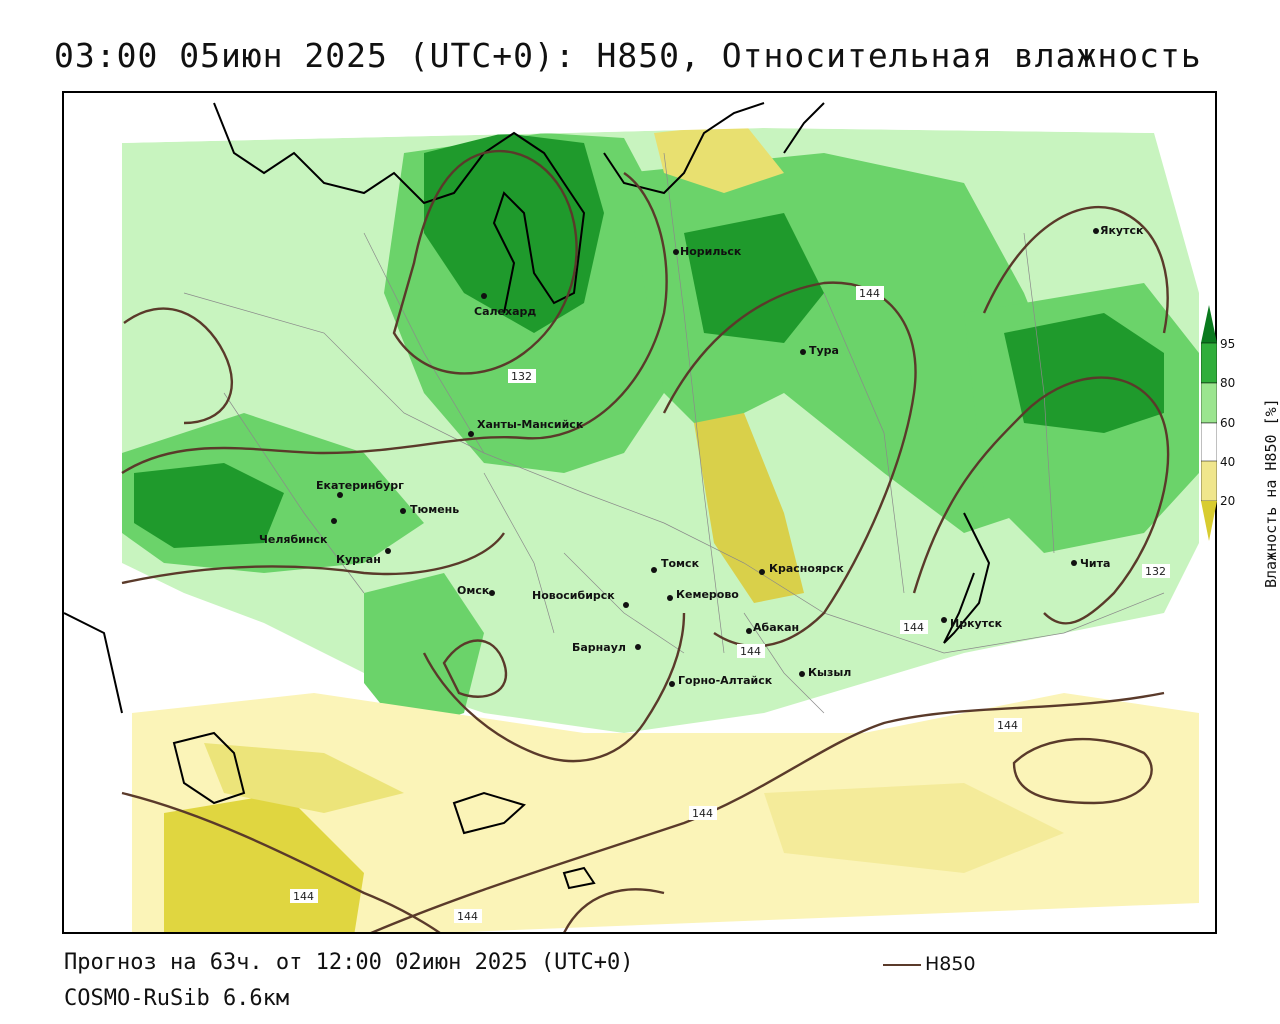 The width and height of the screenshot is (1280, 1024). Describe the element at coordinates (573, 595) in the screenshot. I see `city-label: Новосибирск` at that location.